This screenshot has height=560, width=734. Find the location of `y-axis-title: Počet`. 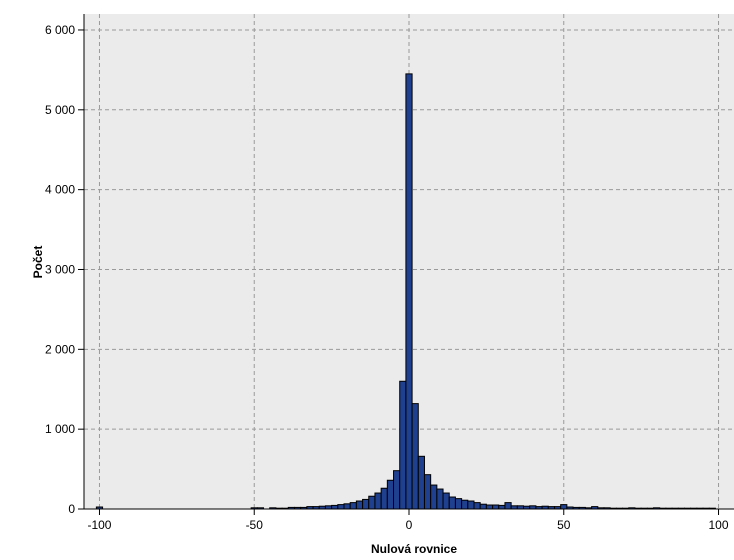

y-axis-title: Počet is located at coordinates (38, 262).